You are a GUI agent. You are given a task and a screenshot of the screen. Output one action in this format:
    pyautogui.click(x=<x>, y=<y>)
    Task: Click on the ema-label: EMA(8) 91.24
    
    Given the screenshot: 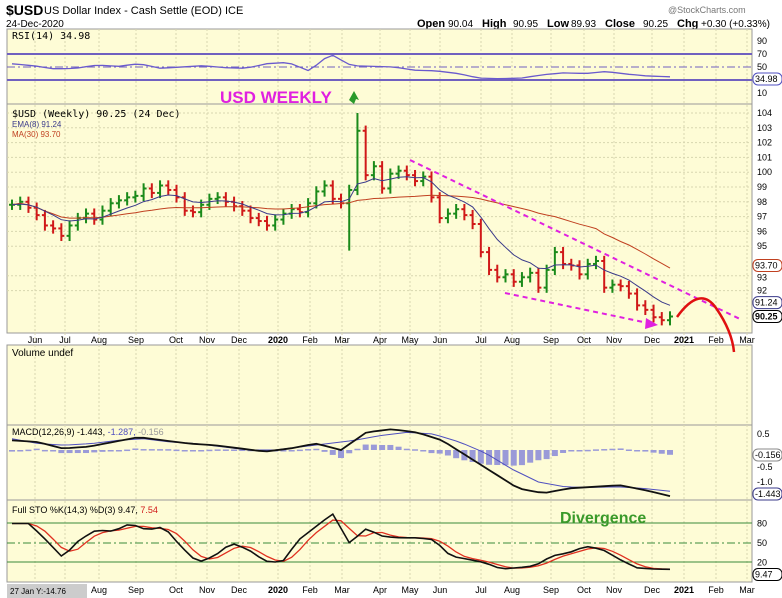 What is the action you would take?
    pyautogui.click(x=37, y=124)
    